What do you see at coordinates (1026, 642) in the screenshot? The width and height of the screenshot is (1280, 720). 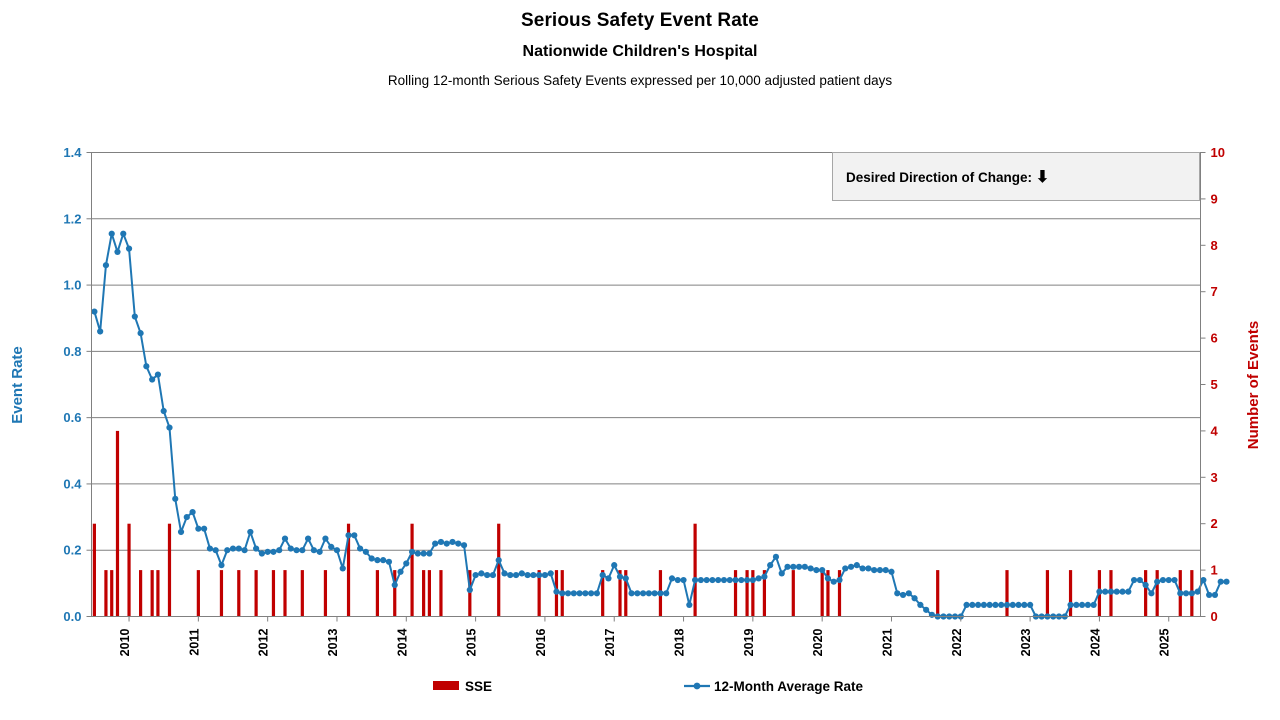 I see `x-tick-label: 2023` at bounding box center [1026, 642].